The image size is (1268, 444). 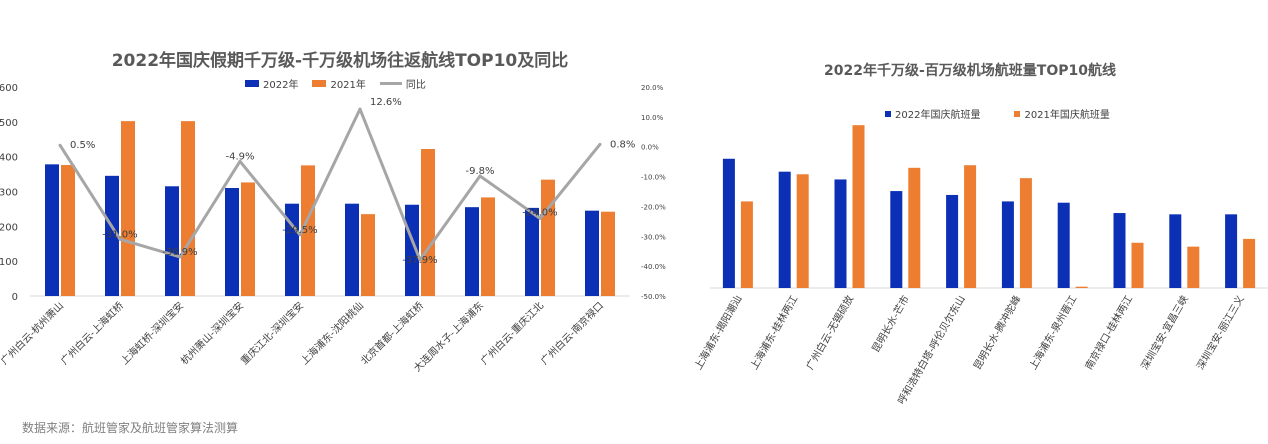 What do you see at coordinates (572, 333) in the screenshot?
I see `chart1-category-label: 广州白云-南京禄口` at bounding box center [572, 333].